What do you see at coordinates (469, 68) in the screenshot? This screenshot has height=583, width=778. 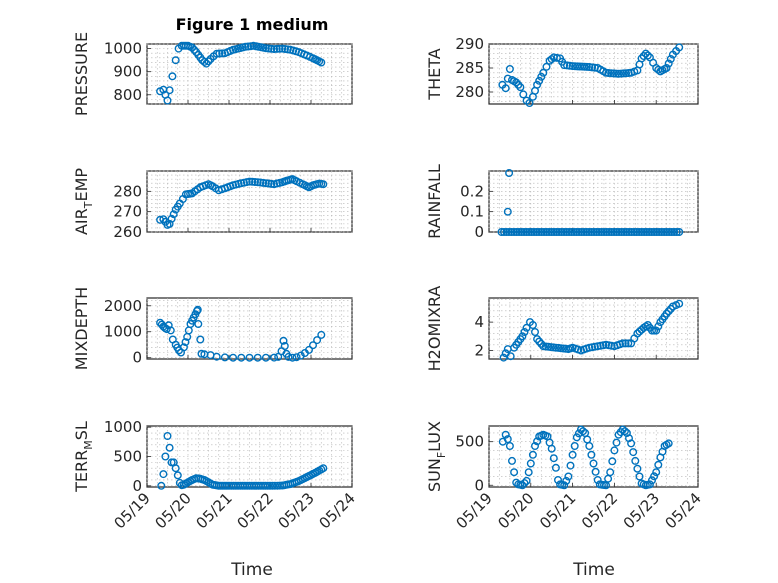 I see `y-tick-label: 285` at bounding box center [469, 68].